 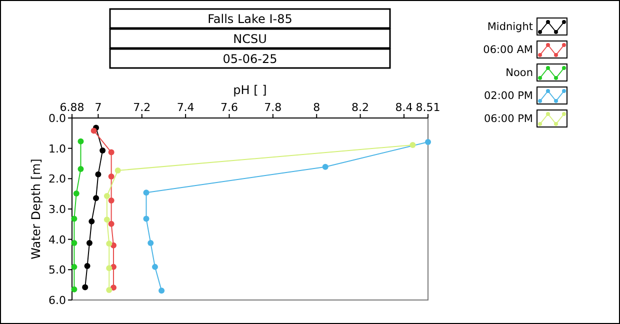 What do you see at coordinates (508, 96) in the screenshot?
I see `legend-label: 02:00 PM` at bounding box center [508, 96].